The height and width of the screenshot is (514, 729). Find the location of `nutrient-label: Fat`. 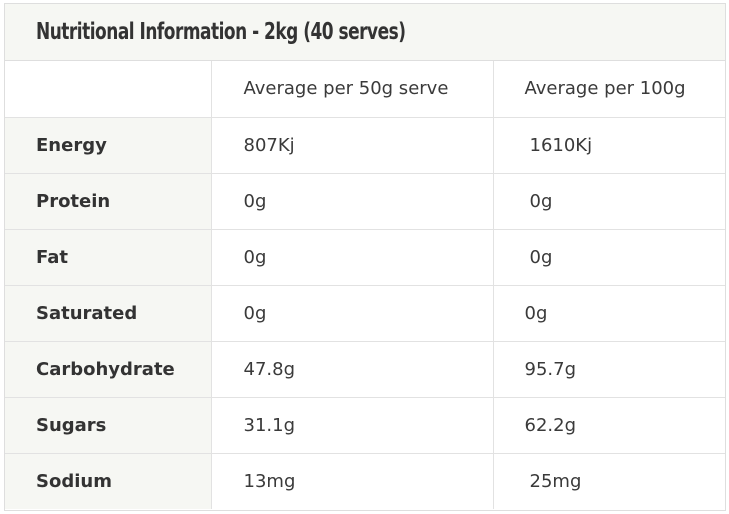

nutrient-label: Fat is located at coordinates (108, 256).